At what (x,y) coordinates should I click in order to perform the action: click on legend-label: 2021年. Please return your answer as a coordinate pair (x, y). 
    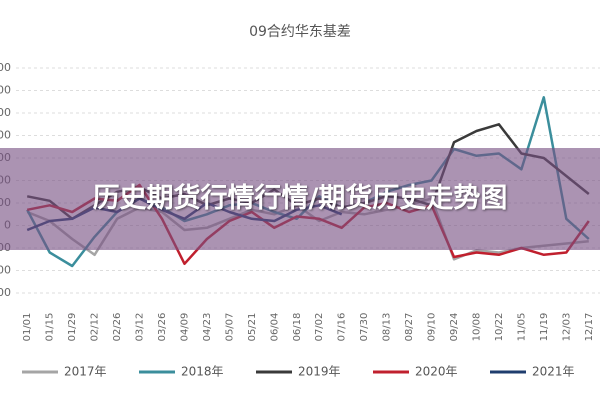
    Looking at the image, I should click on (553, 372).